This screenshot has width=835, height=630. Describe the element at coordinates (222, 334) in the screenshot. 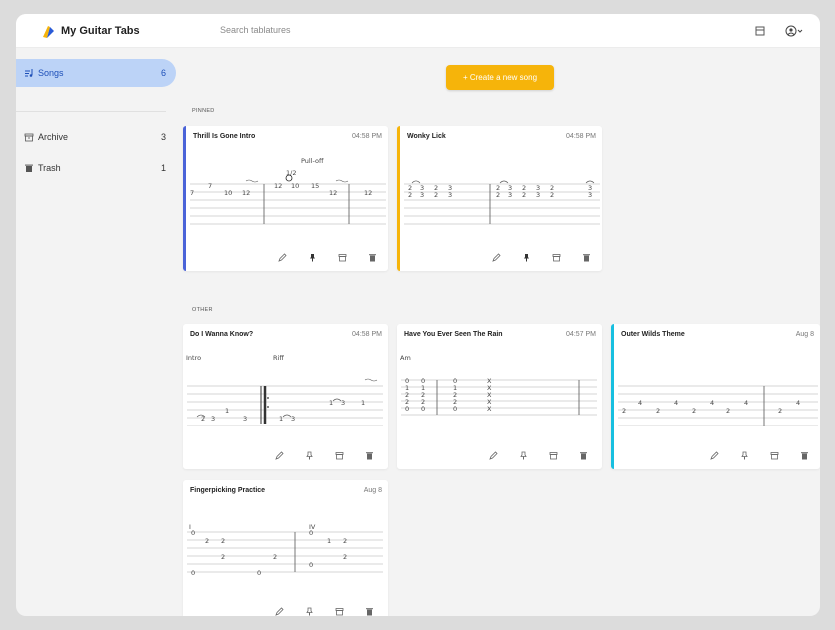

I see `song-title: Do I Wanna Know?` at that location.